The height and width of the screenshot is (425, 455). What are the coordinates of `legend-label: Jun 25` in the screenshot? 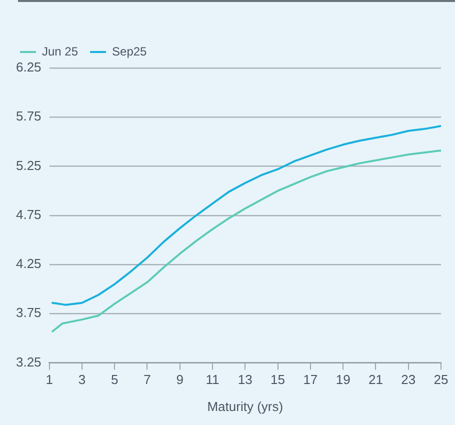 It's located at (60, 51).